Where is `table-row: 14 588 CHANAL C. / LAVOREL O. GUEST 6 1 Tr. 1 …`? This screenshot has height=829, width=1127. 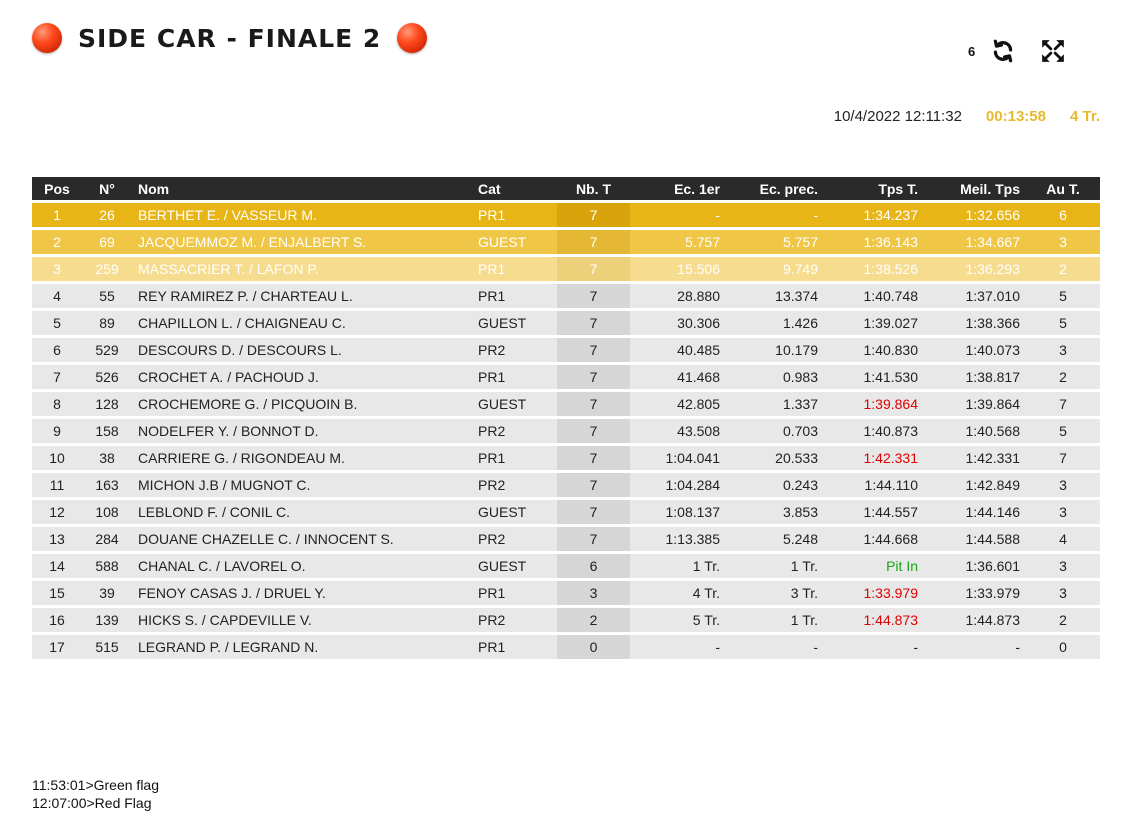
table-row: 14 588 CHANAL C. / LAVOREL O. GUEST 6 1 Tr. 1 … is located at coordinates (566, 566).